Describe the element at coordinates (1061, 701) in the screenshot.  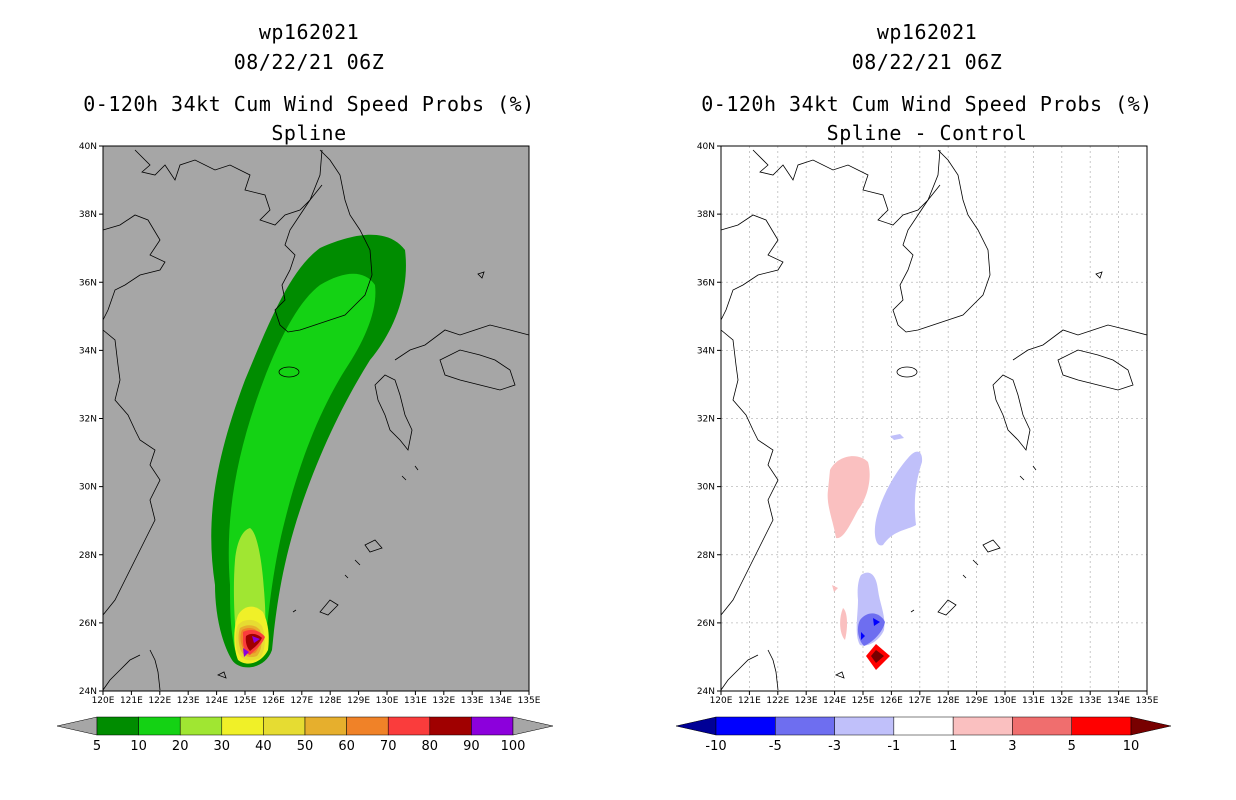
I see `lon-label: 132E` at that location.